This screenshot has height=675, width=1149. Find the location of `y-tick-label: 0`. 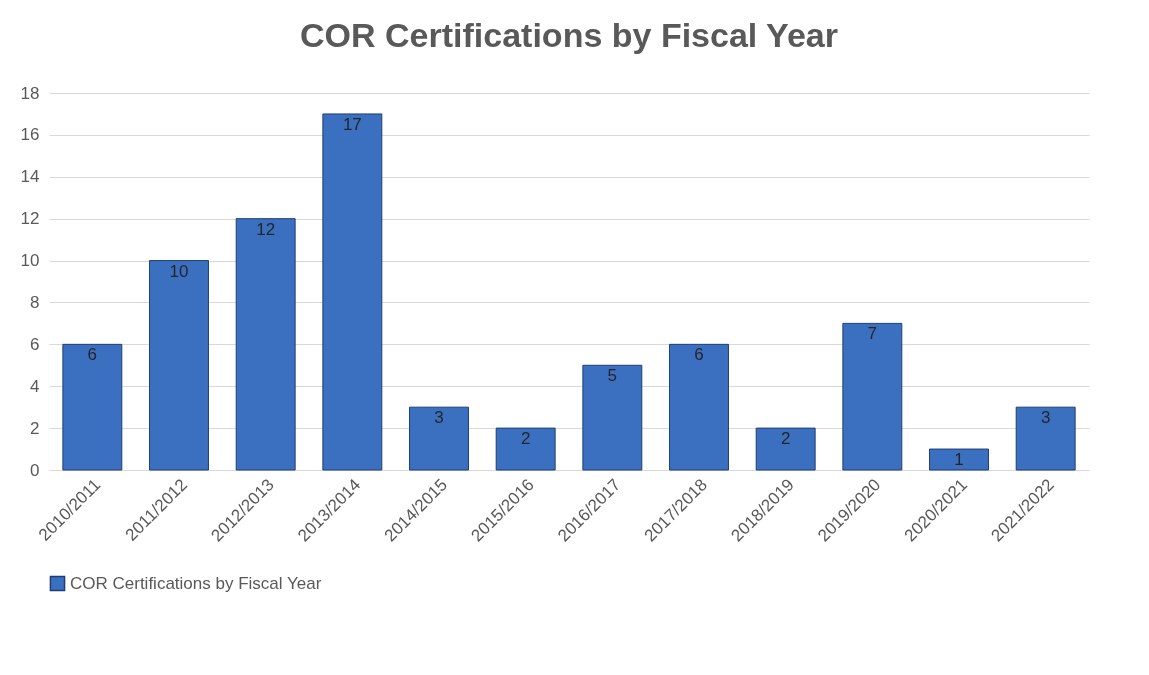

y-tick-label: 0 is located at coordinates (35, 470).